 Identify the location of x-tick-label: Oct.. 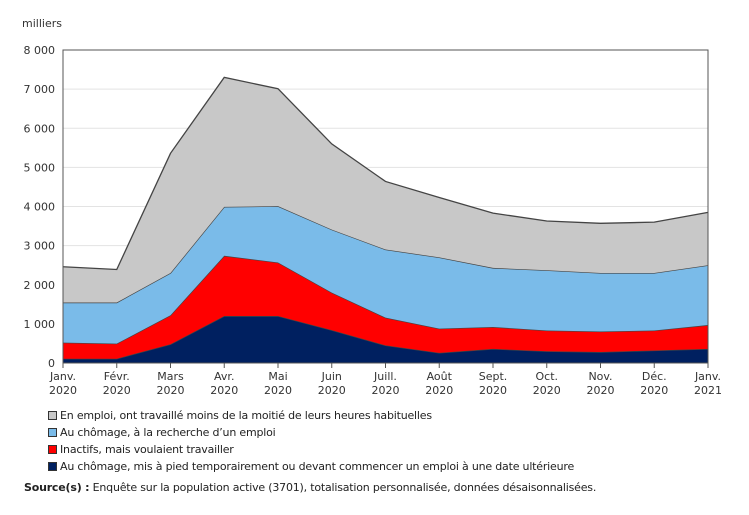
(546, 376).